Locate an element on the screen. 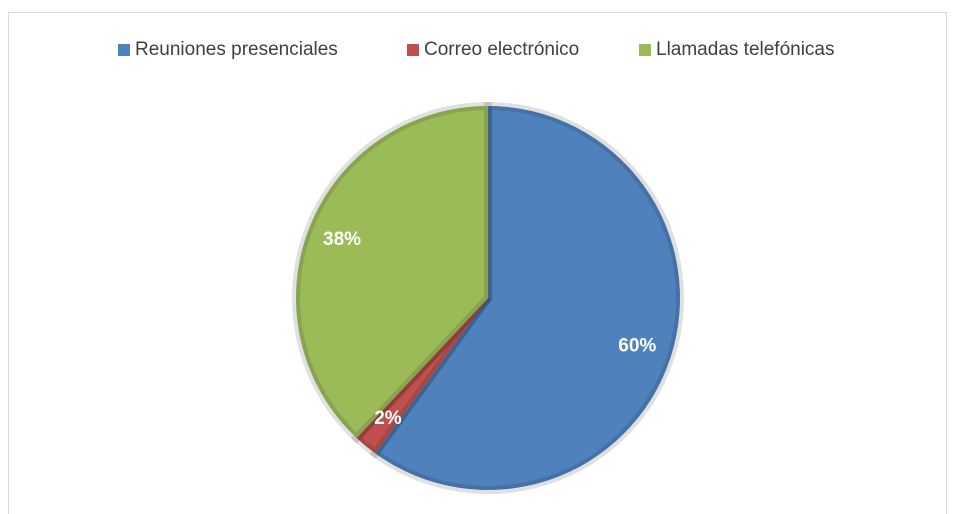 Image resolution: width=955 pixels, height=514 pixels. data-label: 38% is located at coordinates (342, 239).